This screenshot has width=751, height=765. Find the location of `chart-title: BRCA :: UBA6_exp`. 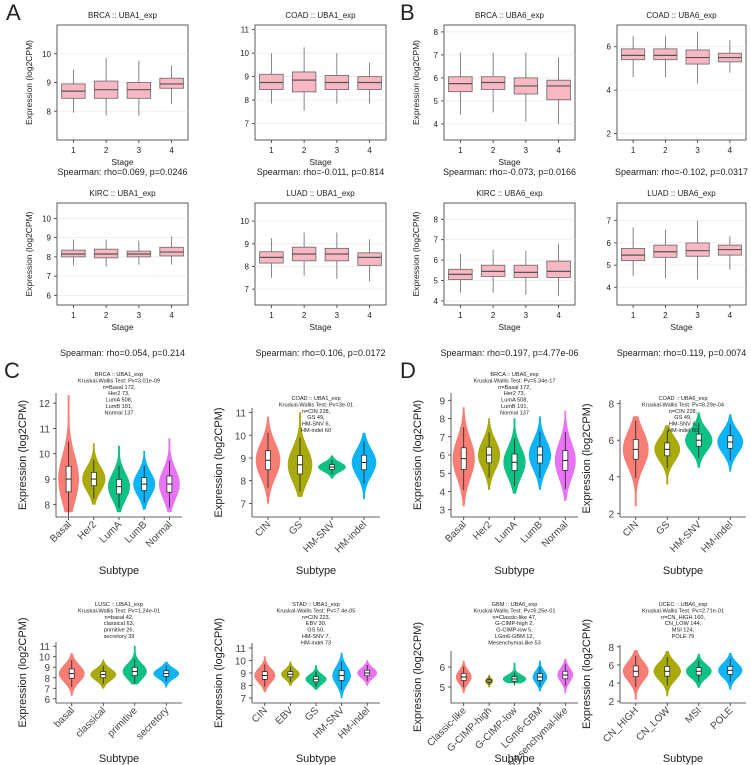

chart-title: BRCA :: UBA6_exp is located at coordinates (509, 15).